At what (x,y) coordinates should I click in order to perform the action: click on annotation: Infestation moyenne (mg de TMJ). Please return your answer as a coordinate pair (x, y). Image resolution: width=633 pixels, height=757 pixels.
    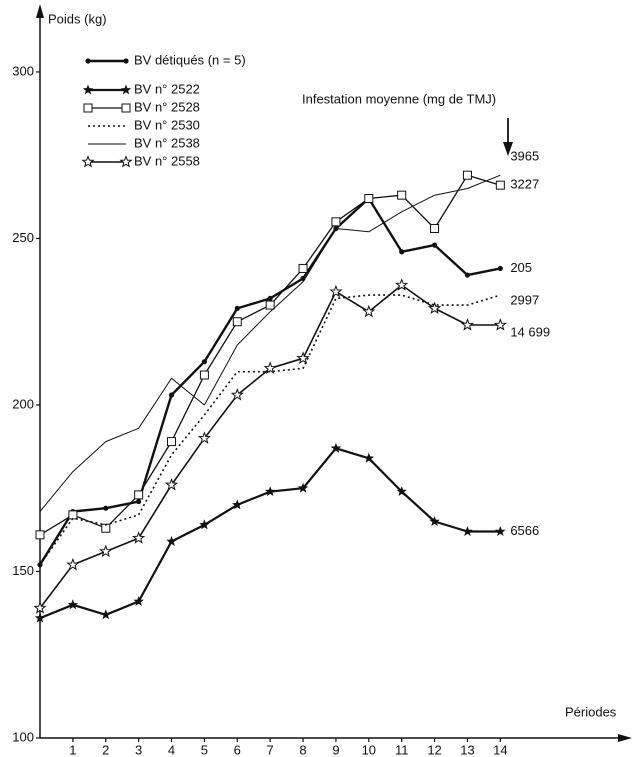
    Looking at the image, I should click on (399, 98).